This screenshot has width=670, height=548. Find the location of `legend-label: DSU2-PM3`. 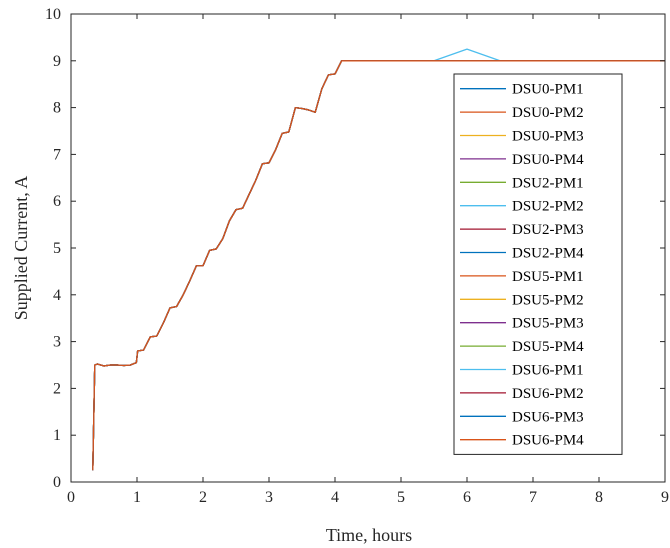

legend-label: DSU2-PM3 is located at coordinates (548, 230).